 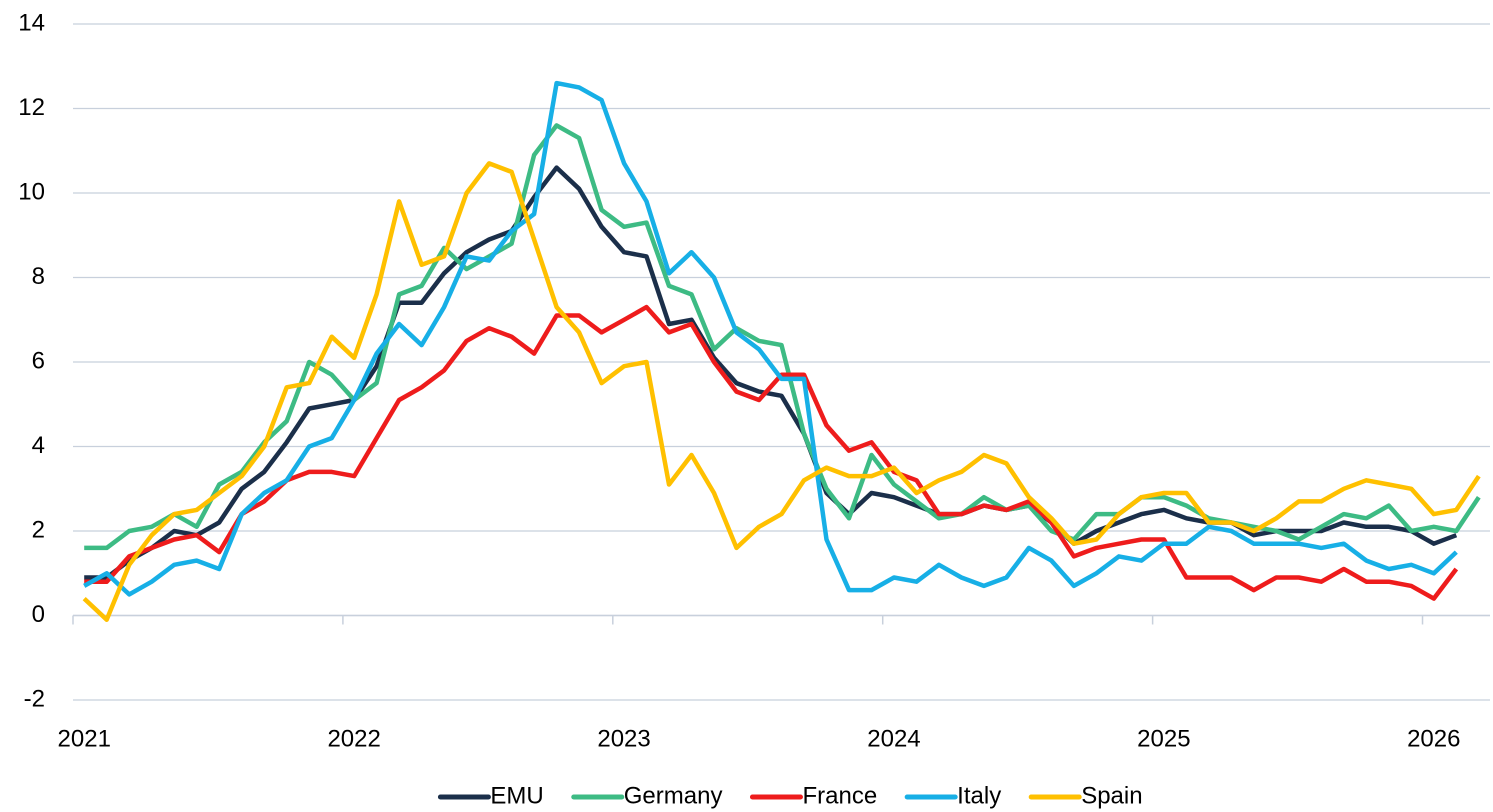 What do you see at coordinates (353, 738) in the screenshot?
I see `x-tick-label: 2022` at bounding box center [353, 738].